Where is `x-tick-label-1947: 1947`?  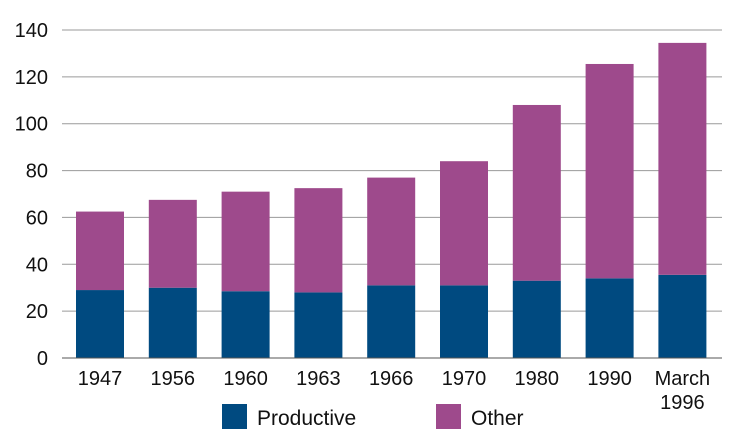
x-tick-label-1947: 1947 is located at coordinates (100, 379).